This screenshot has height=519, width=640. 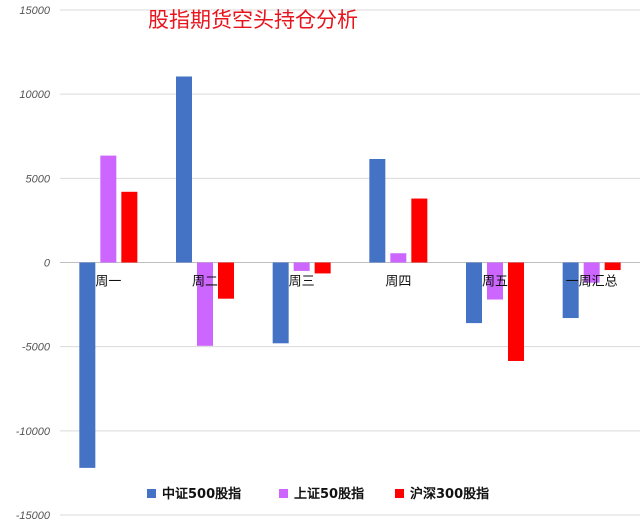 I want to click on x-tick-label: 一周汇总, so click(x=592, y=282).